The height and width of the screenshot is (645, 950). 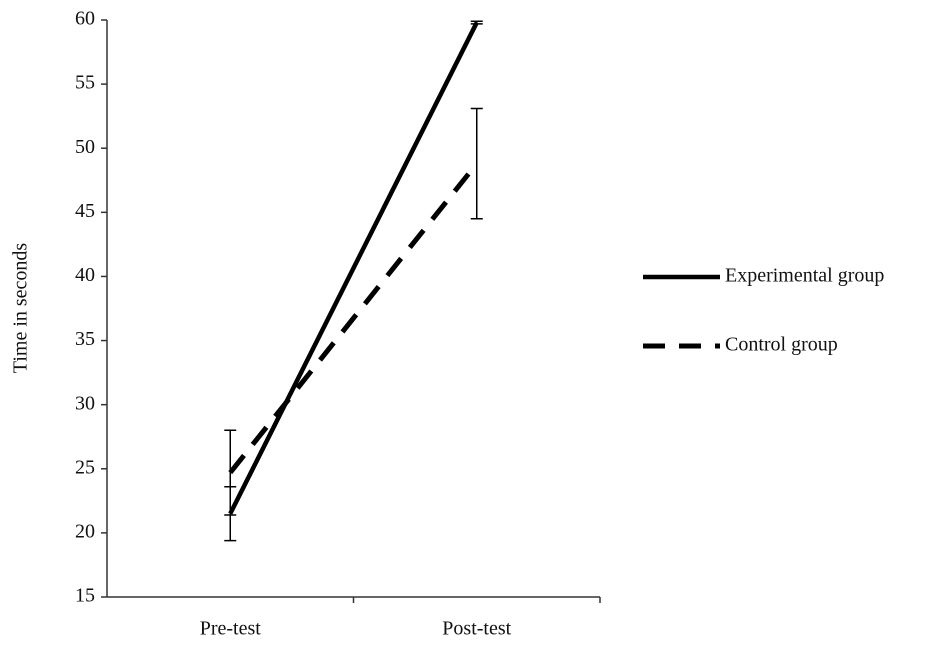 I want to click on y-tick-label: 50, so click(x=85, y=147).